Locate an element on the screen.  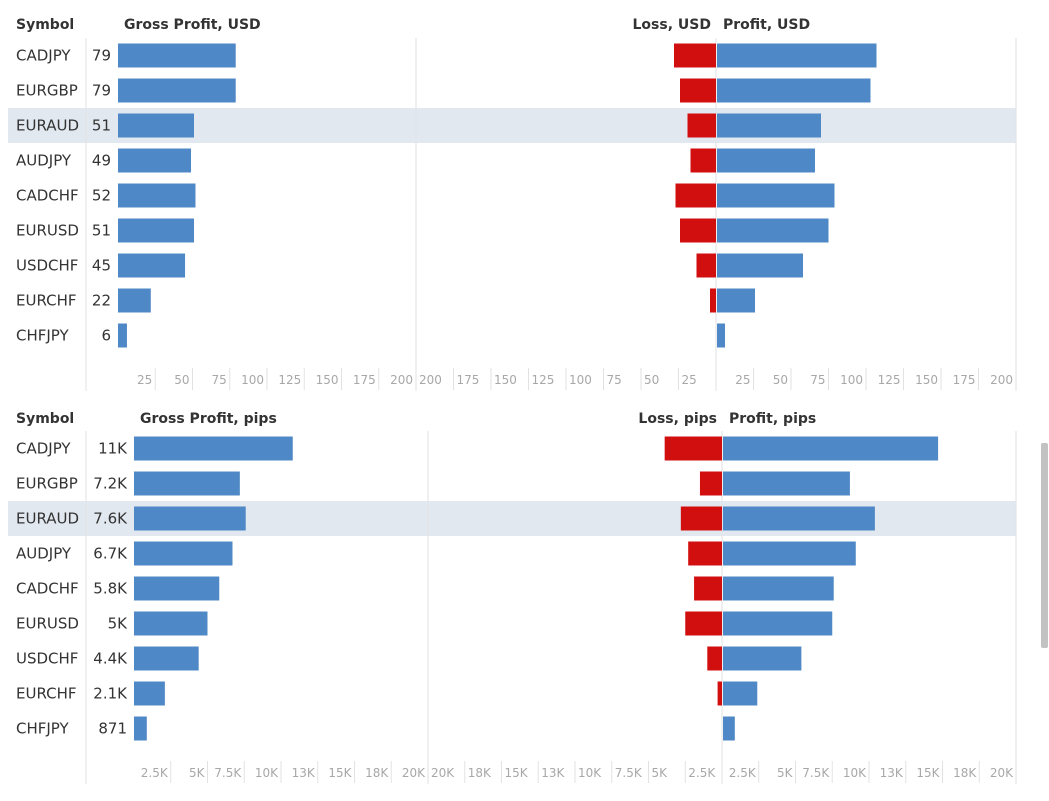
profit-tick-label: 5K is located at coordinates (785, 773).